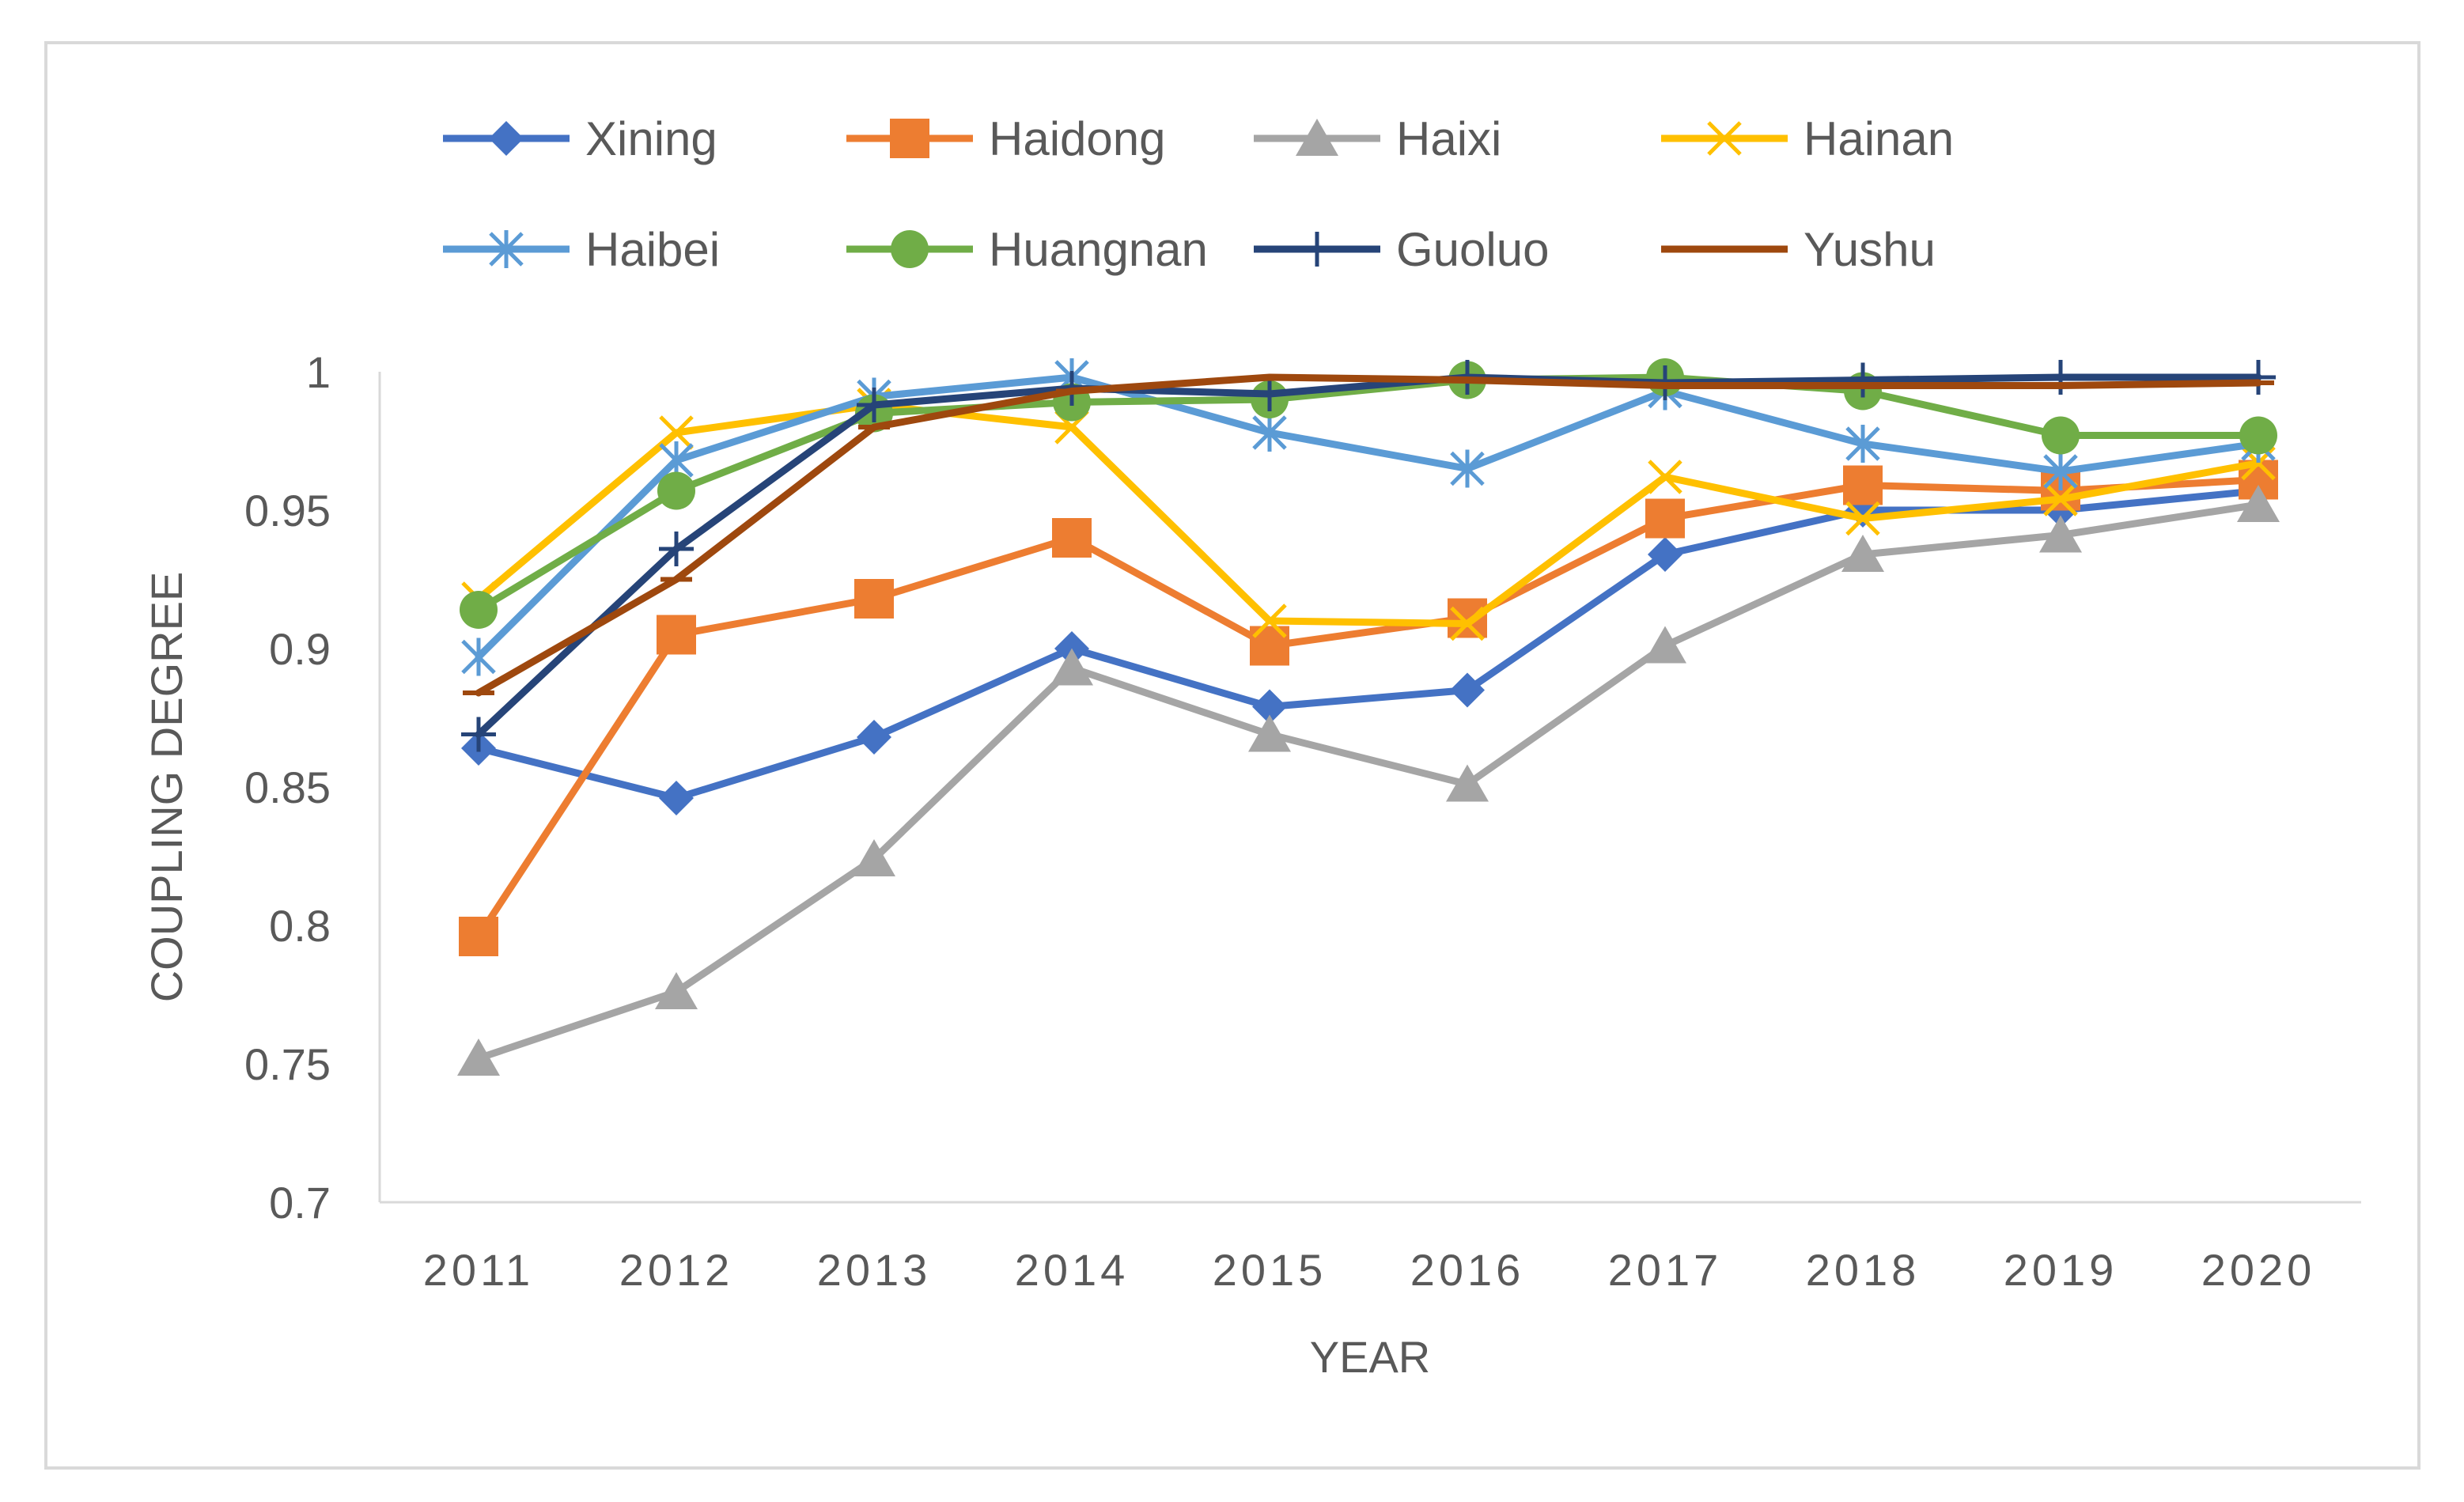 The height and width of the screenshot is (1502, 2464). Describe the element at coordinates (1098, 250) in the screenshot. I see `legend-label-huangnan: Huangnan` at that location.